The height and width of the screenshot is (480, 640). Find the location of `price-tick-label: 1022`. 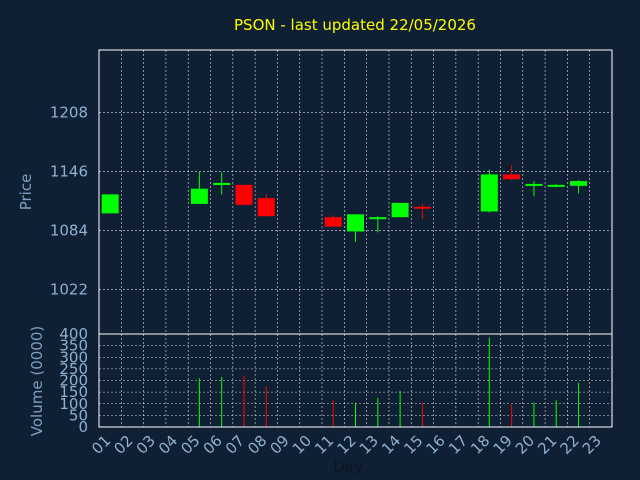

price-tick-label: 1022 is located at coordinates (69, 289).